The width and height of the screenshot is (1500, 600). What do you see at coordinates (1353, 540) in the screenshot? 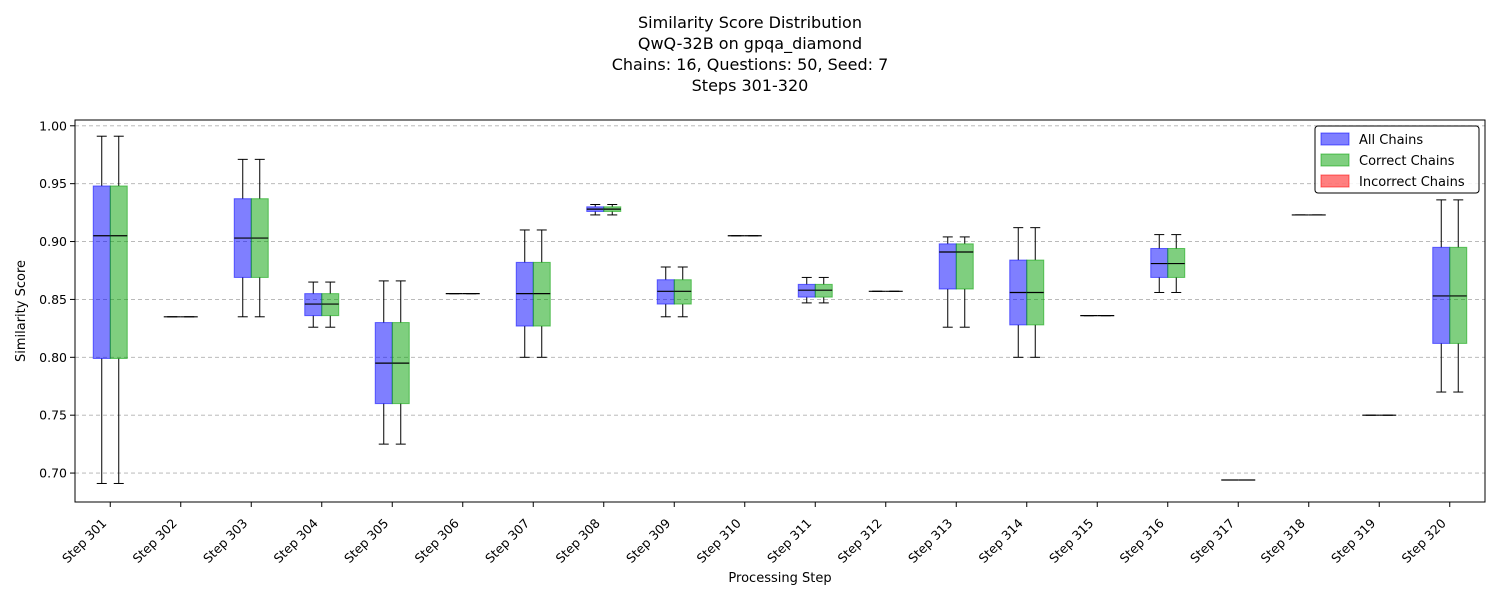
I see `x-tick-label: Step 319` at bounding box center [1353, 540].